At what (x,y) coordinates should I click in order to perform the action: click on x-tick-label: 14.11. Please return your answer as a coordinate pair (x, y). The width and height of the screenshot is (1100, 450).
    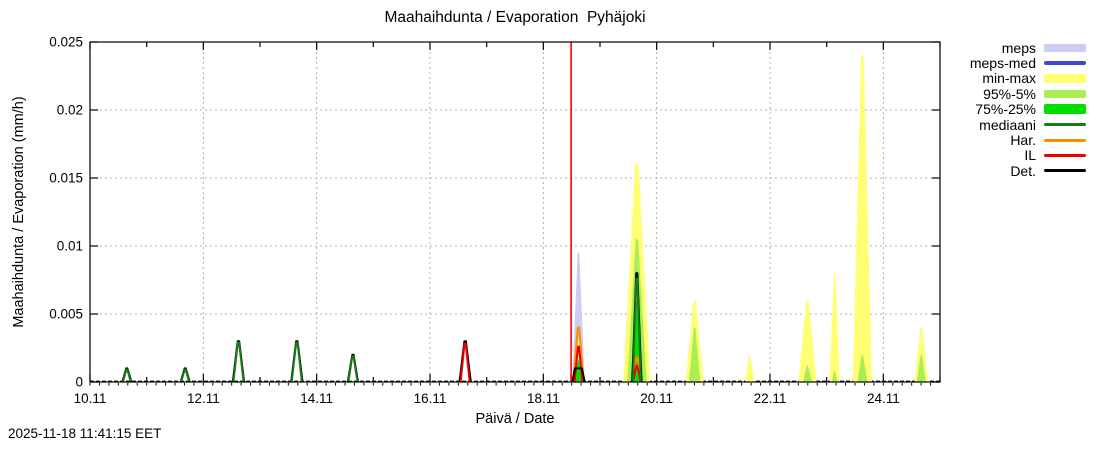
    Looking at the image, I should click on (316, 398).